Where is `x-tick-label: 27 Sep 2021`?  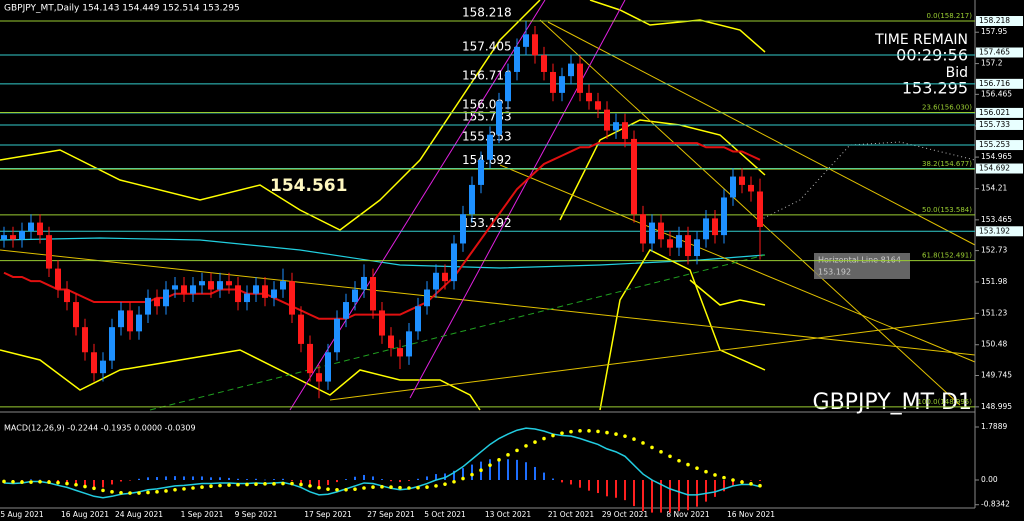 x-tick-label: 27 Sep 2021 is located at coordinates (391, 514).